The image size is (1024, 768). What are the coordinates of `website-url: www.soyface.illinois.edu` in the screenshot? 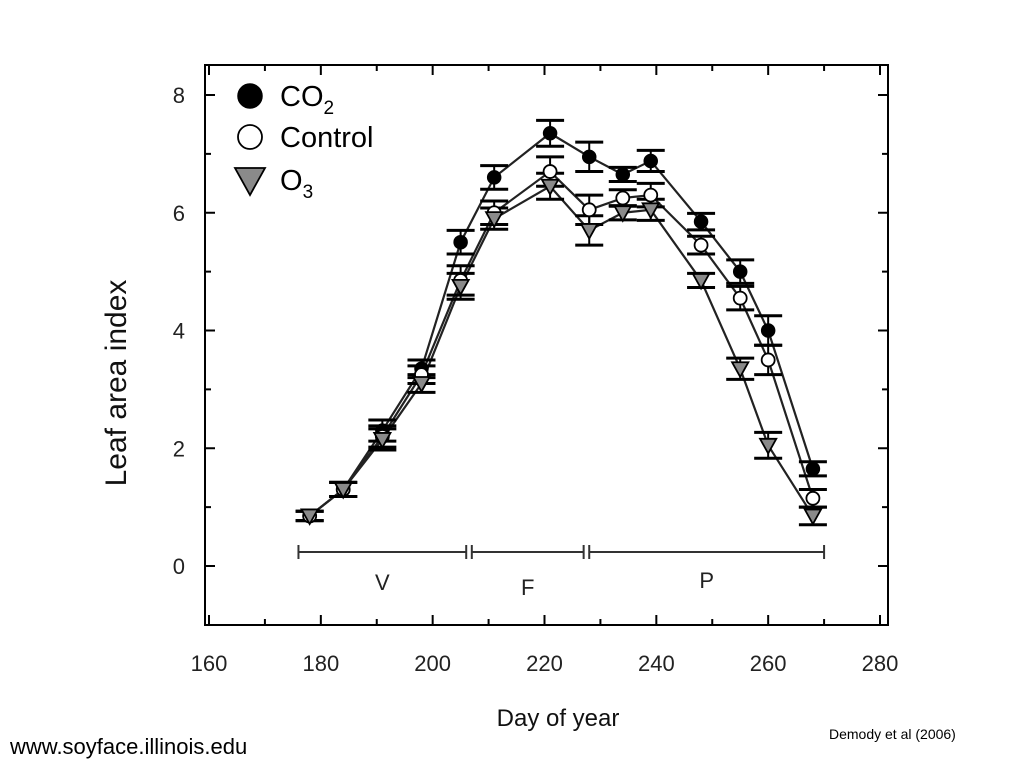 It's located at (129, 746).